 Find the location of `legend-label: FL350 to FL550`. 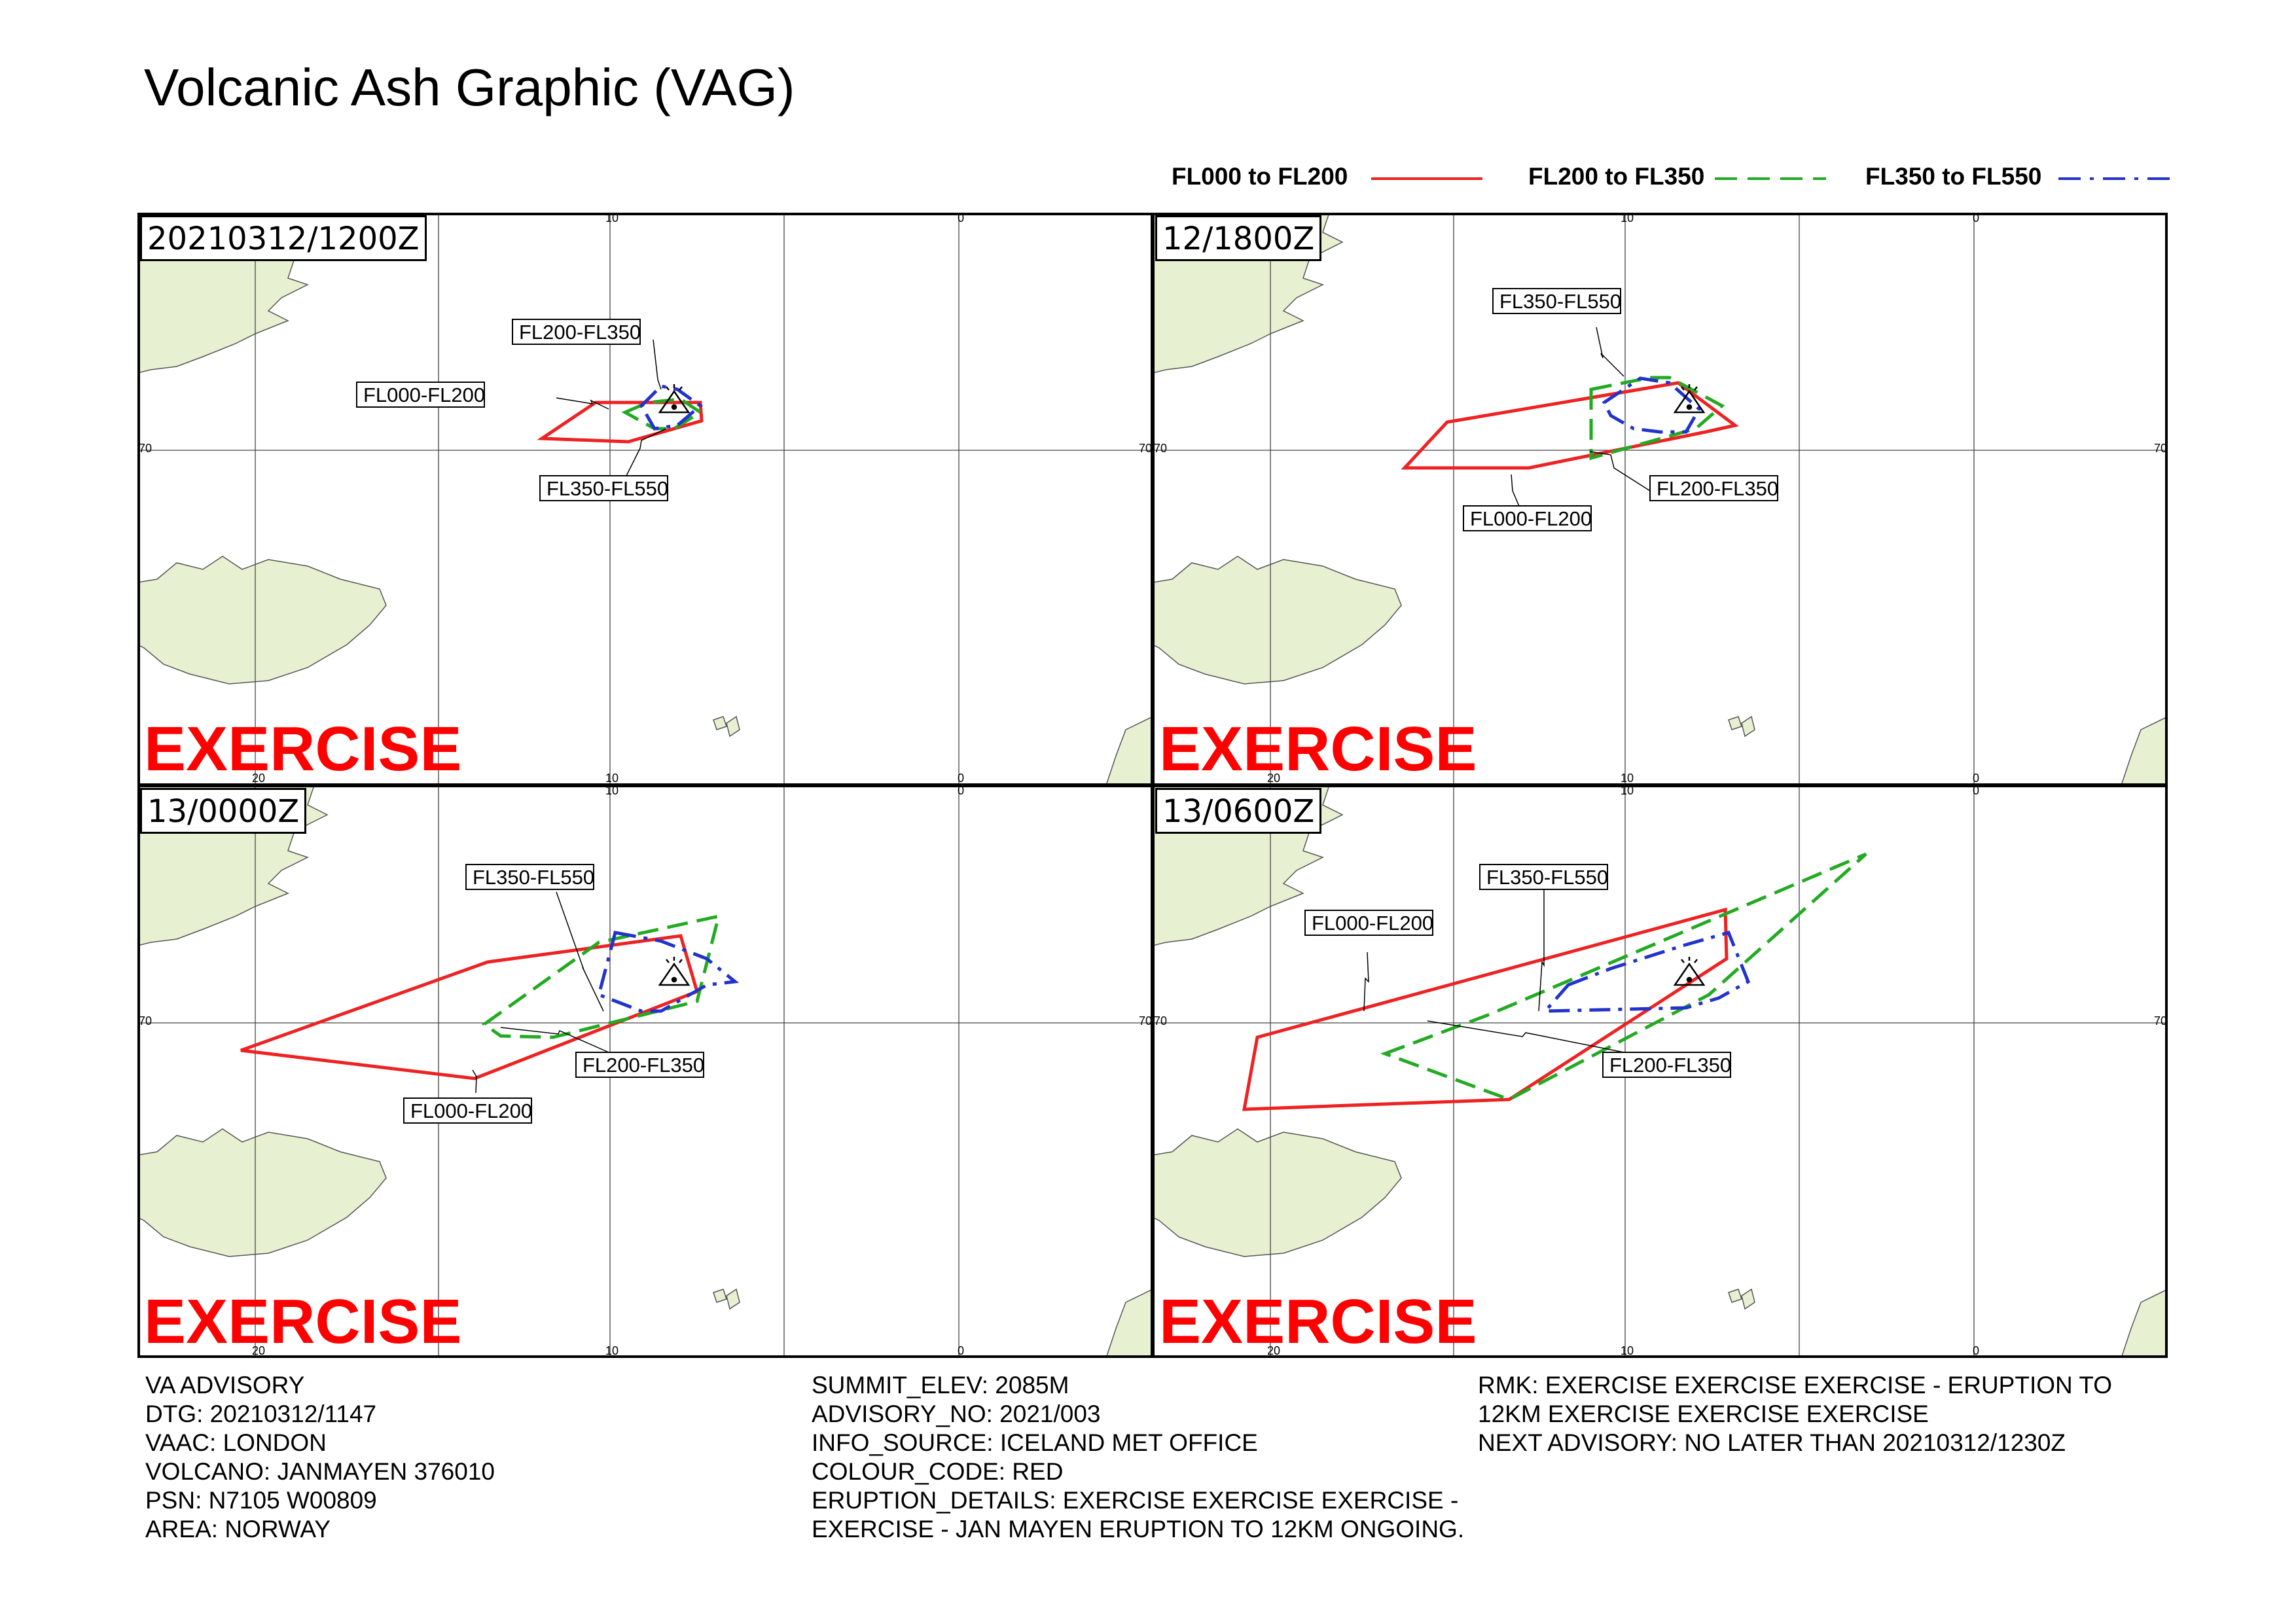

legend-label: FL350 to FL550 is located at coordinates (1953, 177).